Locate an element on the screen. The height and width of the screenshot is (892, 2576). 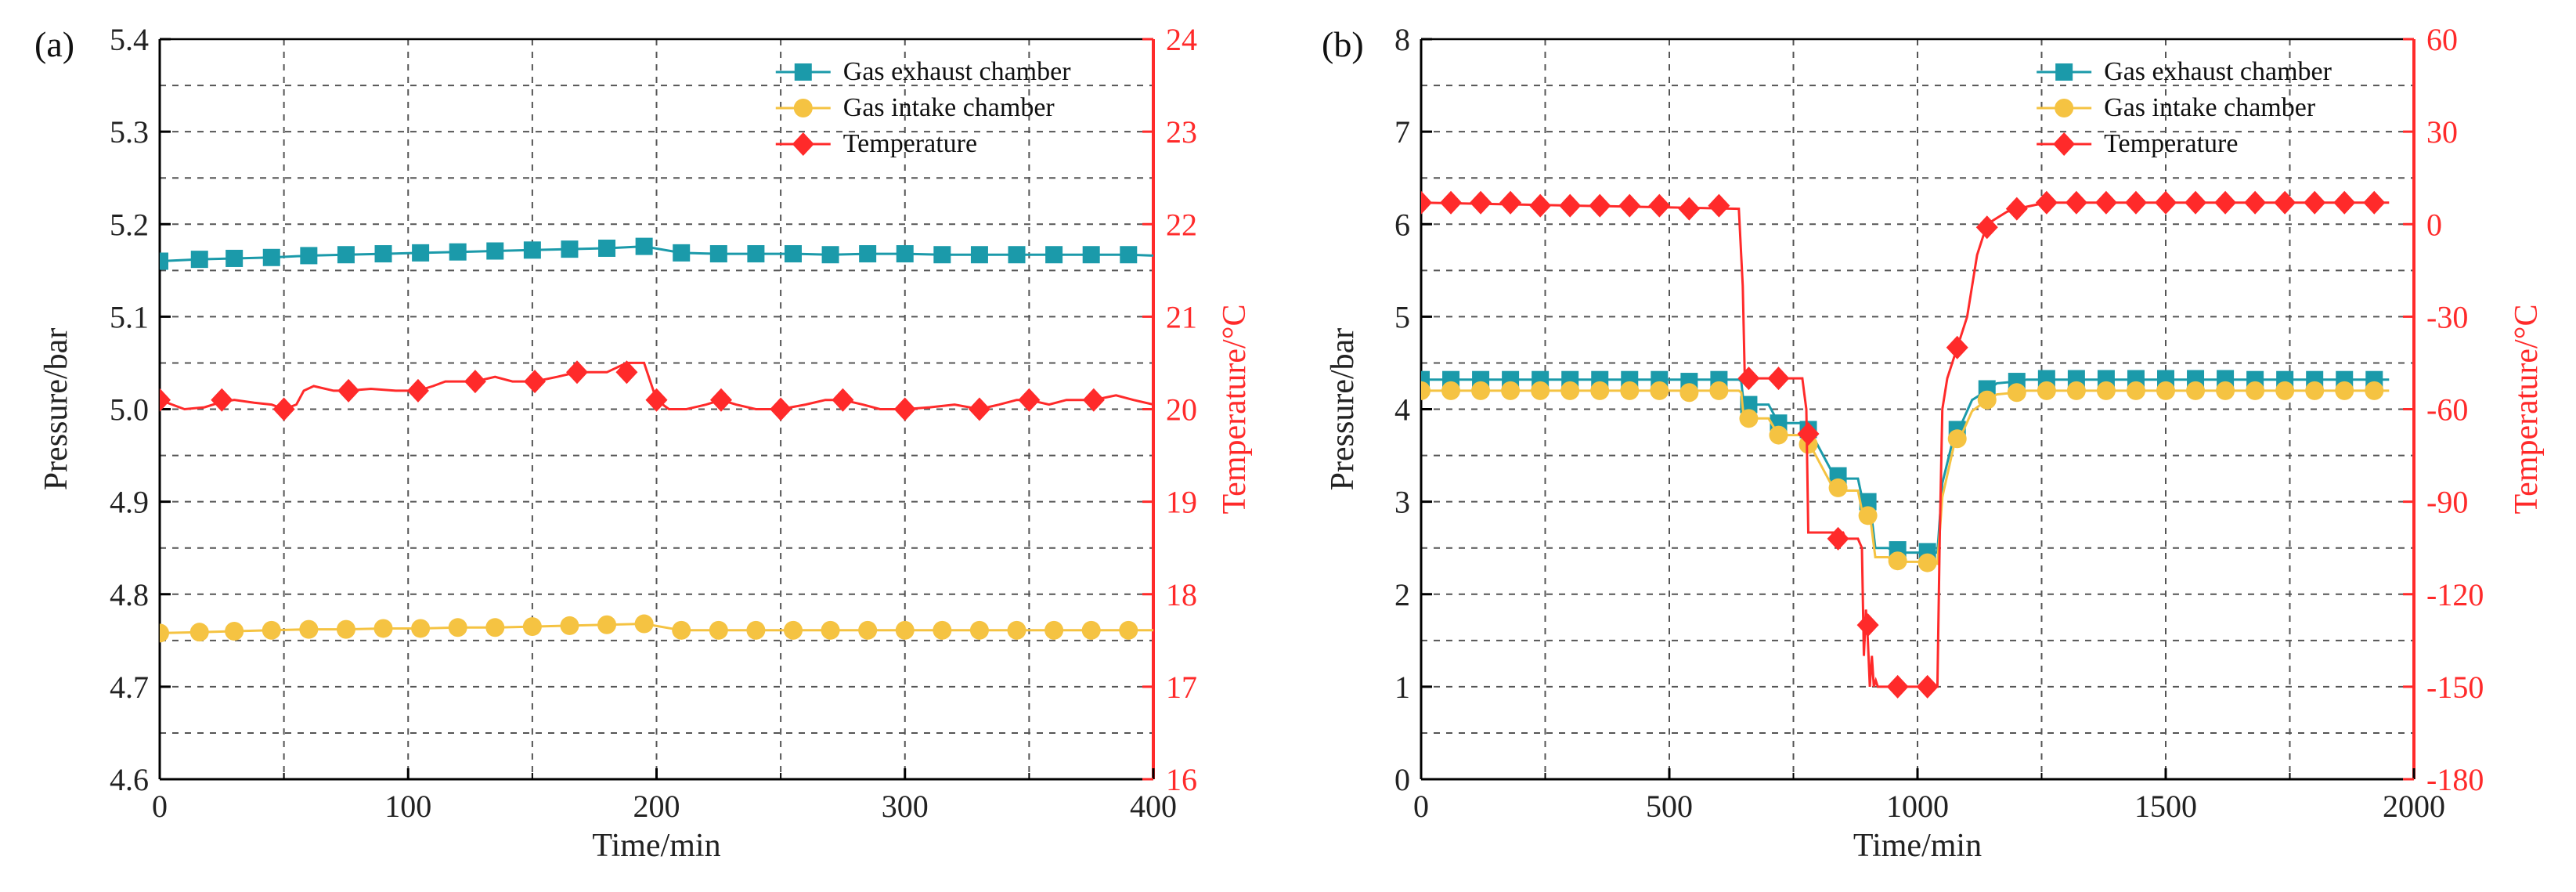
y2-tick-label: -60 is located at coordinates (2447, 410).